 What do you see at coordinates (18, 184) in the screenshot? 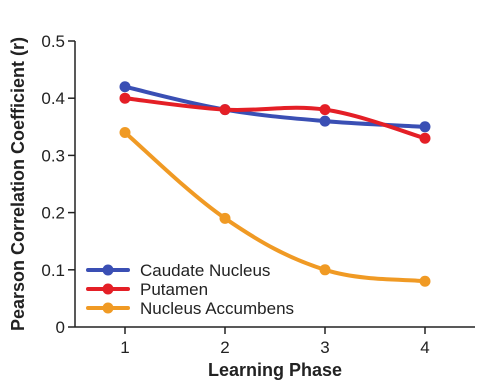
I see `y-axis-label: Pearson Correlation Coefficient (r)` at bounding box center [18, 184].